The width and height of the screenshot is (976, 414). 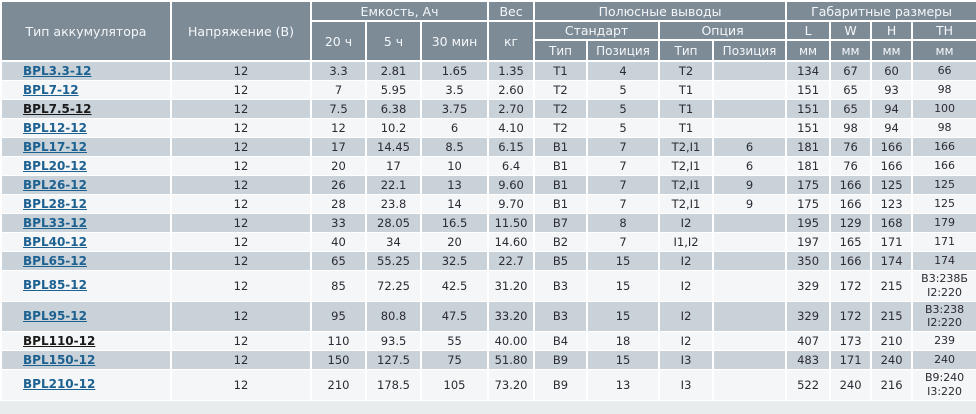 What do you see at coordinates (394, 316) in the screenshot?
I see `cell-capacity-5h: 80.8` at bounding box center [394, 316].